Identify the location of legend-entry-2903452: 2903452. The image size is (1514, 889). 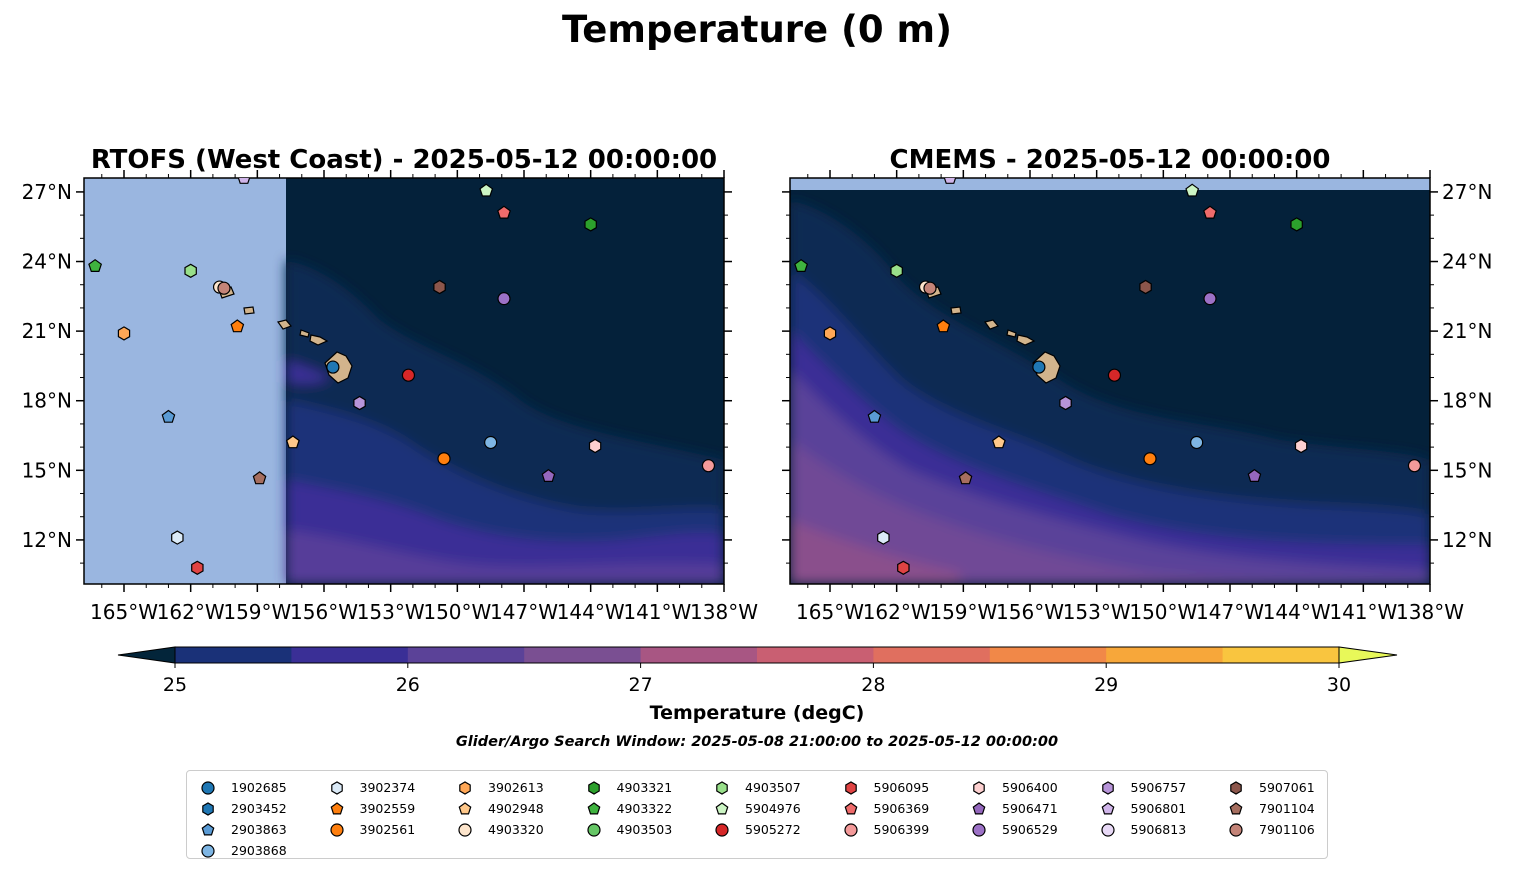
(241, 808).